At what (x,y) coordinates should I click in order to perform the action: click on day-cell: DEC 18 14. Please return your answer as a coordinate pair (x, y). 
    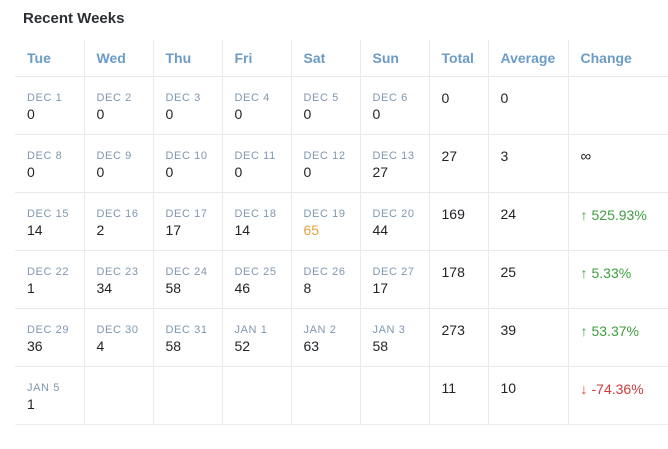
    Looking at the image, I should click on (256, 221).